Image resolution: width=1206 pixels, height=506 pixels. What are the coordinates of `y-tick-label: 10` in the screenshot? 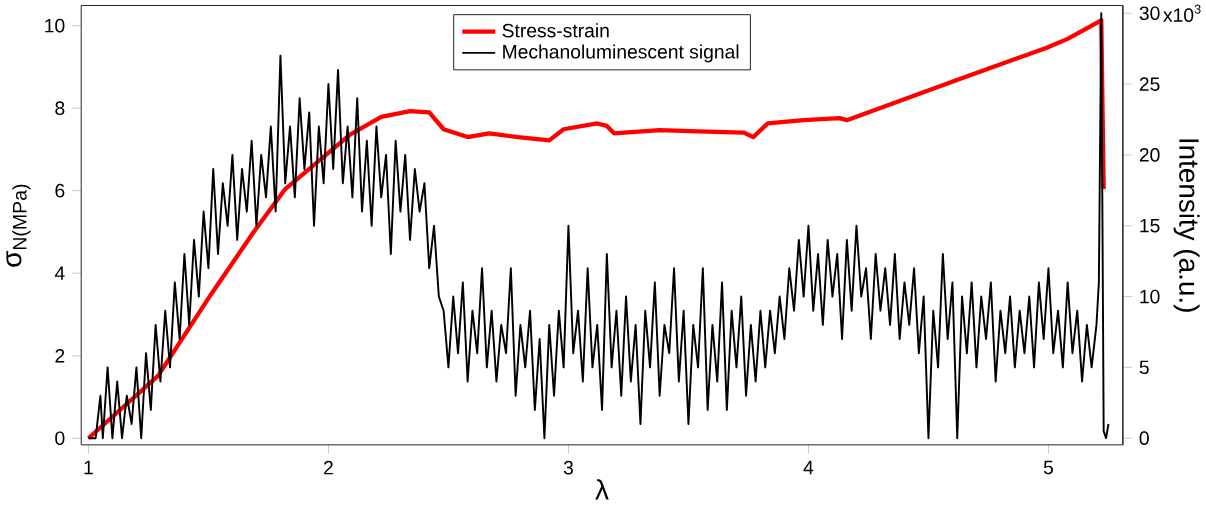 It's located at (55, 25).